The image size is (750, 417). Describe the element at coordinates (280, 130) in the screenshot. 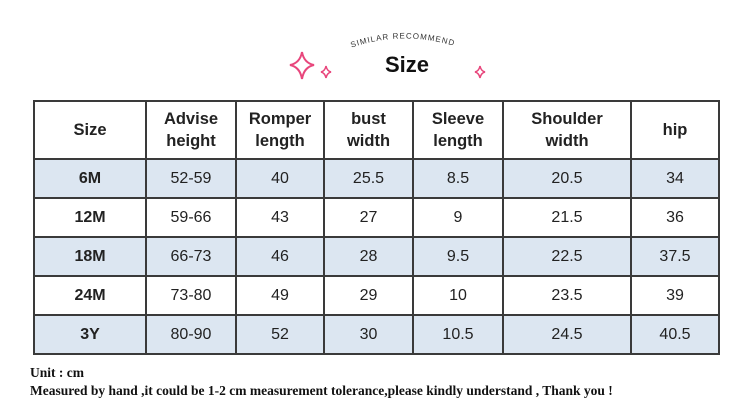

I see `column-header: Romper length` at that location.